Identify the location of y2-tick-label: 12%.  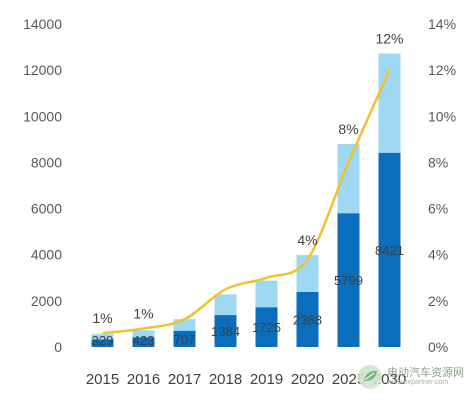
(442, 70).